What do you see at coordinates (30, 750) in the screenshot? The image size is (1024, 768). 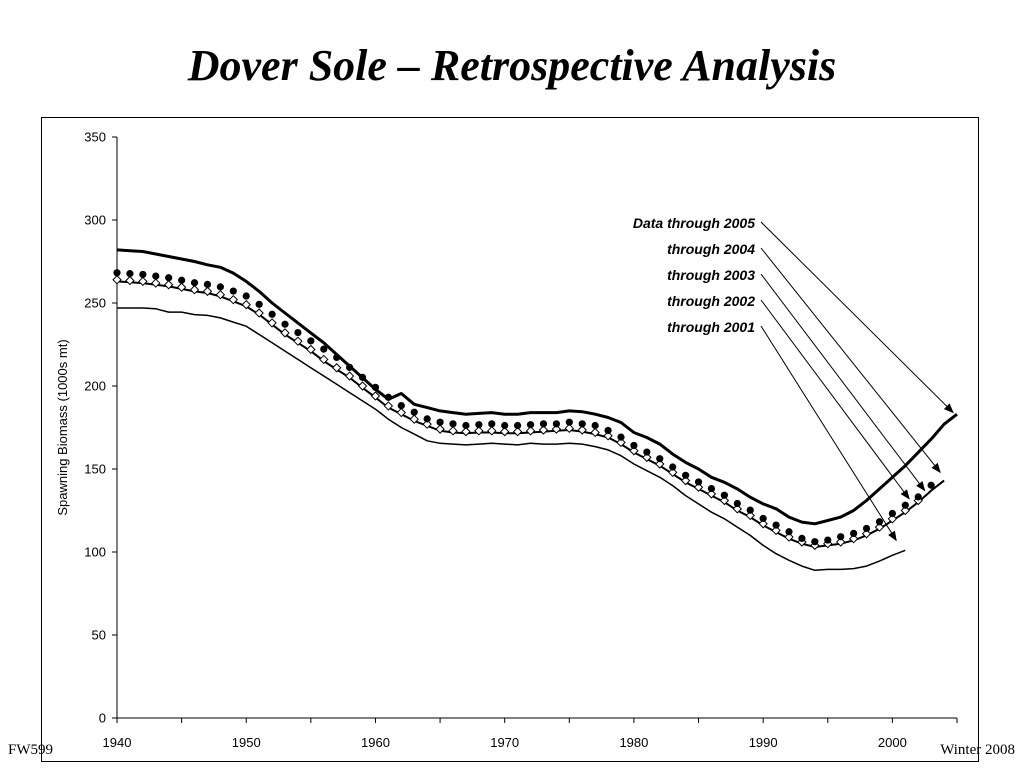 I see `footer-course-code: FW599` at bounding box center [30, 750].